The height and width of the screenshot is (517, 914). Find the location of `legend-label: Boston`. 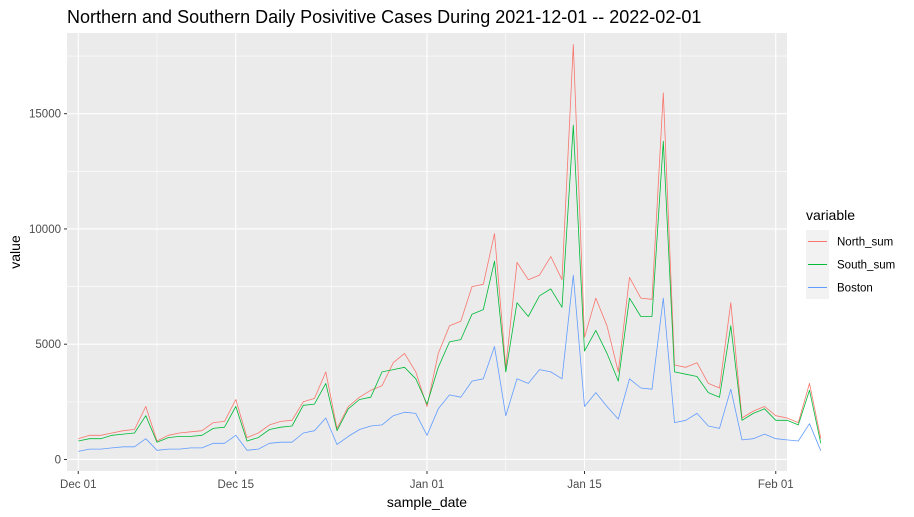

legend-label: Boston is located at coordinates (855, 289).